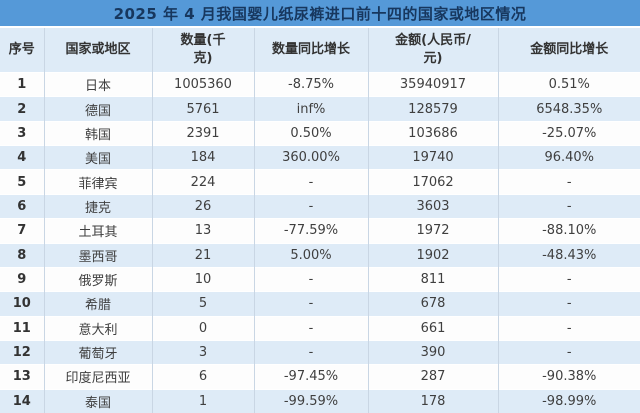  Describe the element at coordinates (310, 109) in the screenshot. I see `cell-quantity-yoy: inf%` at that location.